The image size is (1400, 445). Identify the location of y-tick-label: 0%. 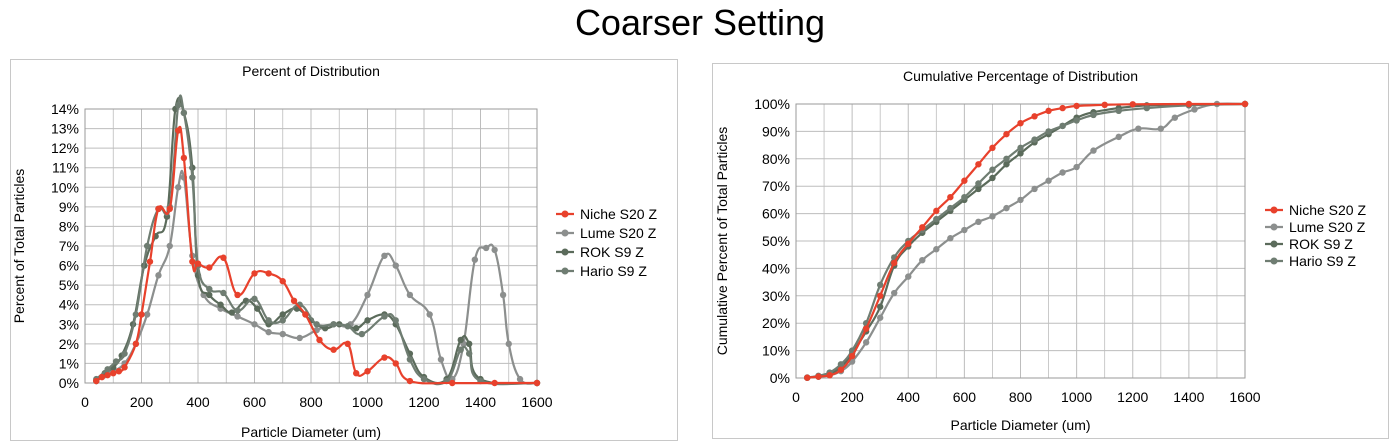
(69, 383).